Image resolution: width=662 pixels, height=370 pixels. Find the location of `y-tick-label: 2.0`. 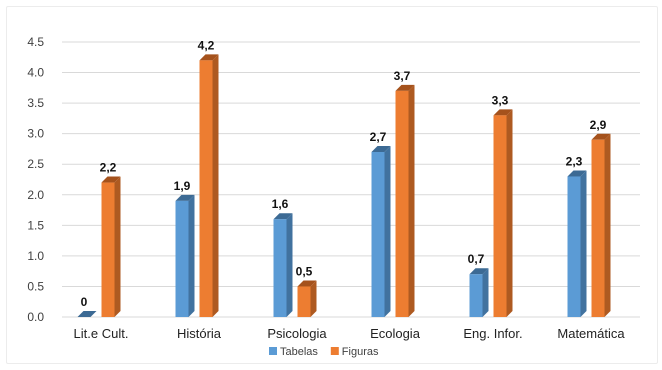

y-tick-label: 2.0 is located at coordinates (35, 195).